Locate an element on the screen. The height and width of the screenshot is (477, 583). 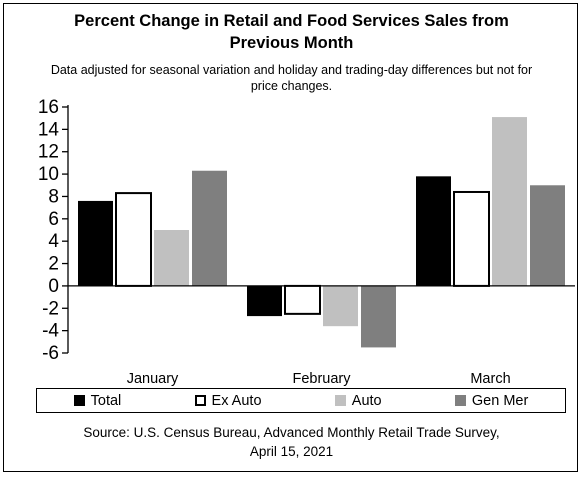
y-tick-label: 2 is located at coordinates (53, 264).